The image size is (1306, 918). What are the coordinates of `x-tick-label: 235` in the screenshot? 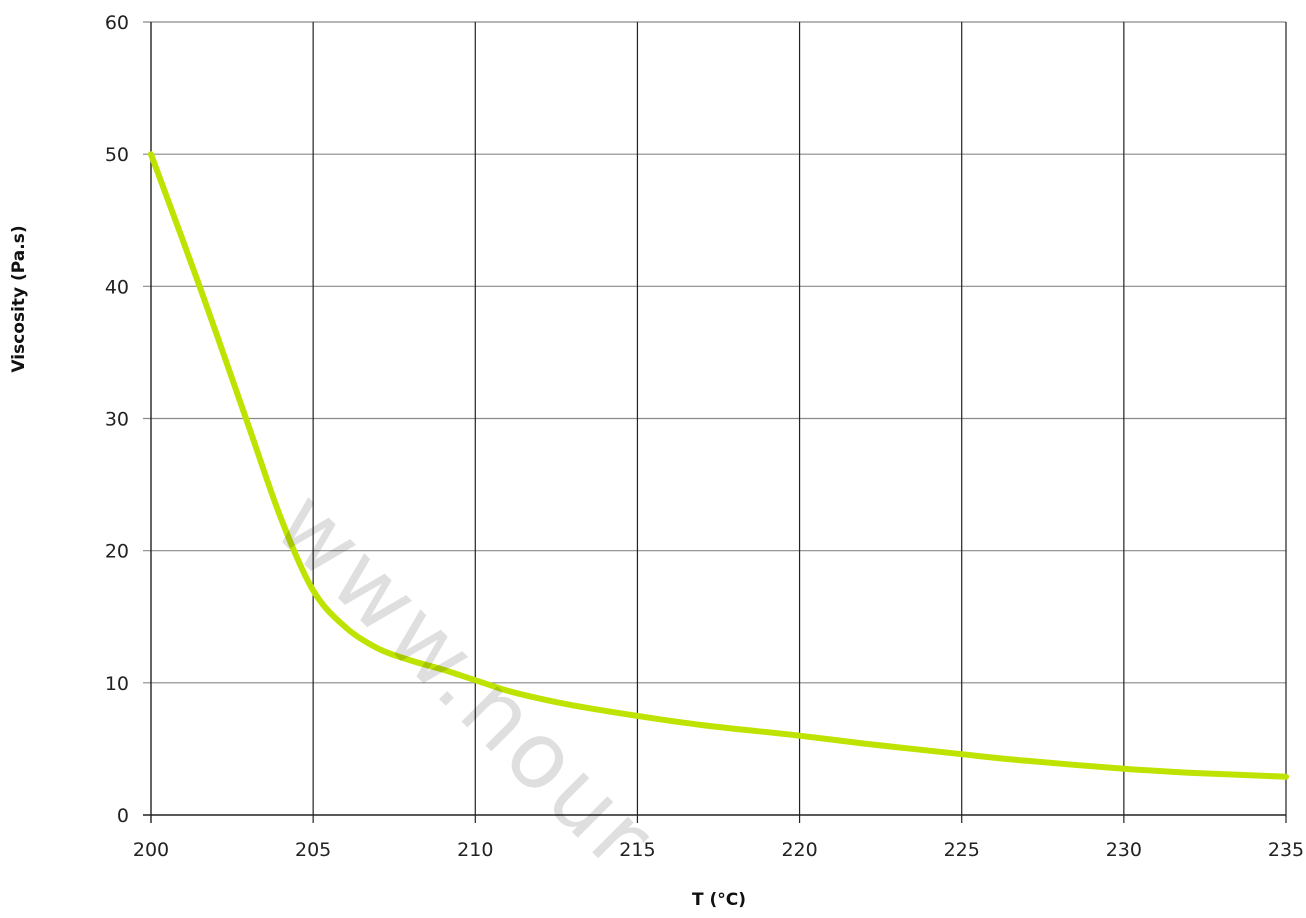 It's located at (1286, 850).